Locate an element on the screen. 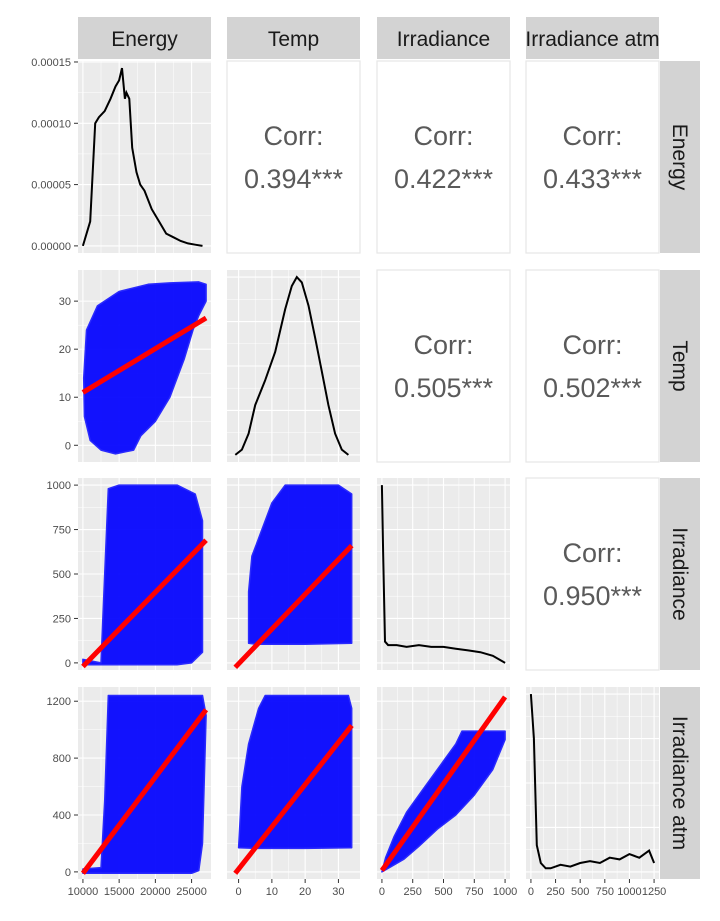  x-tick-label: 20000 is located at coordinates (155, 892).